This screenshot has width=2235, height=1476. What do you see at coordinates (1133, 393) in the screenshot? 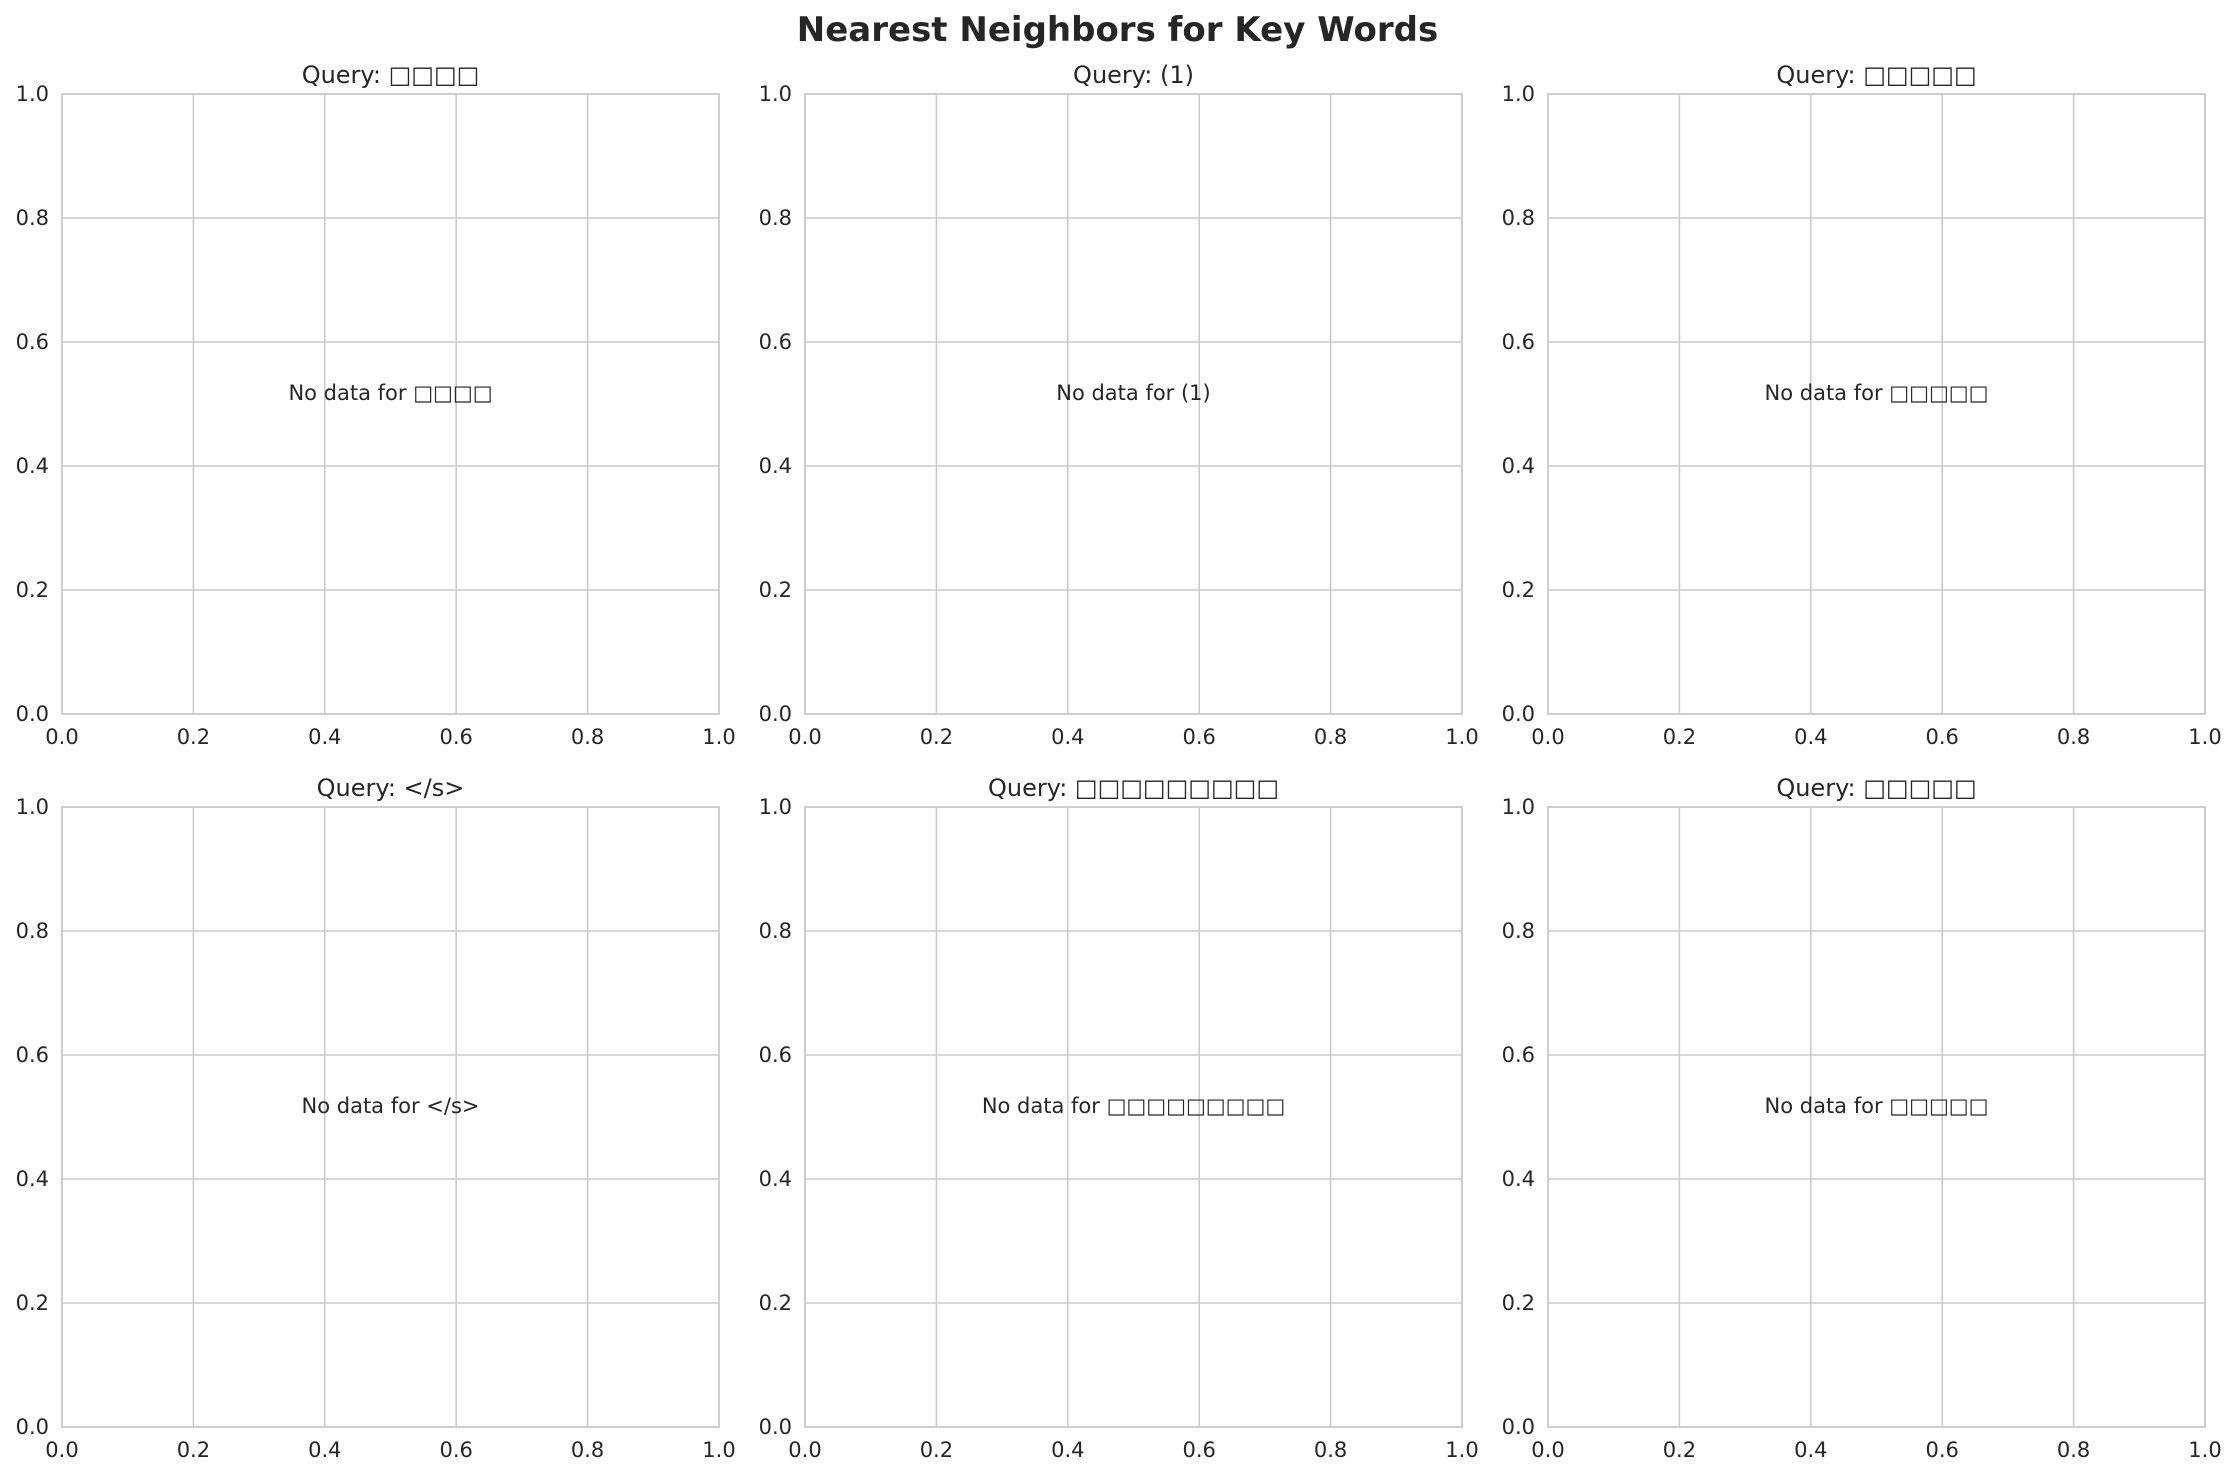
I see `no-data-annotation: No data for (1)` at bounding box center [1133, 393].